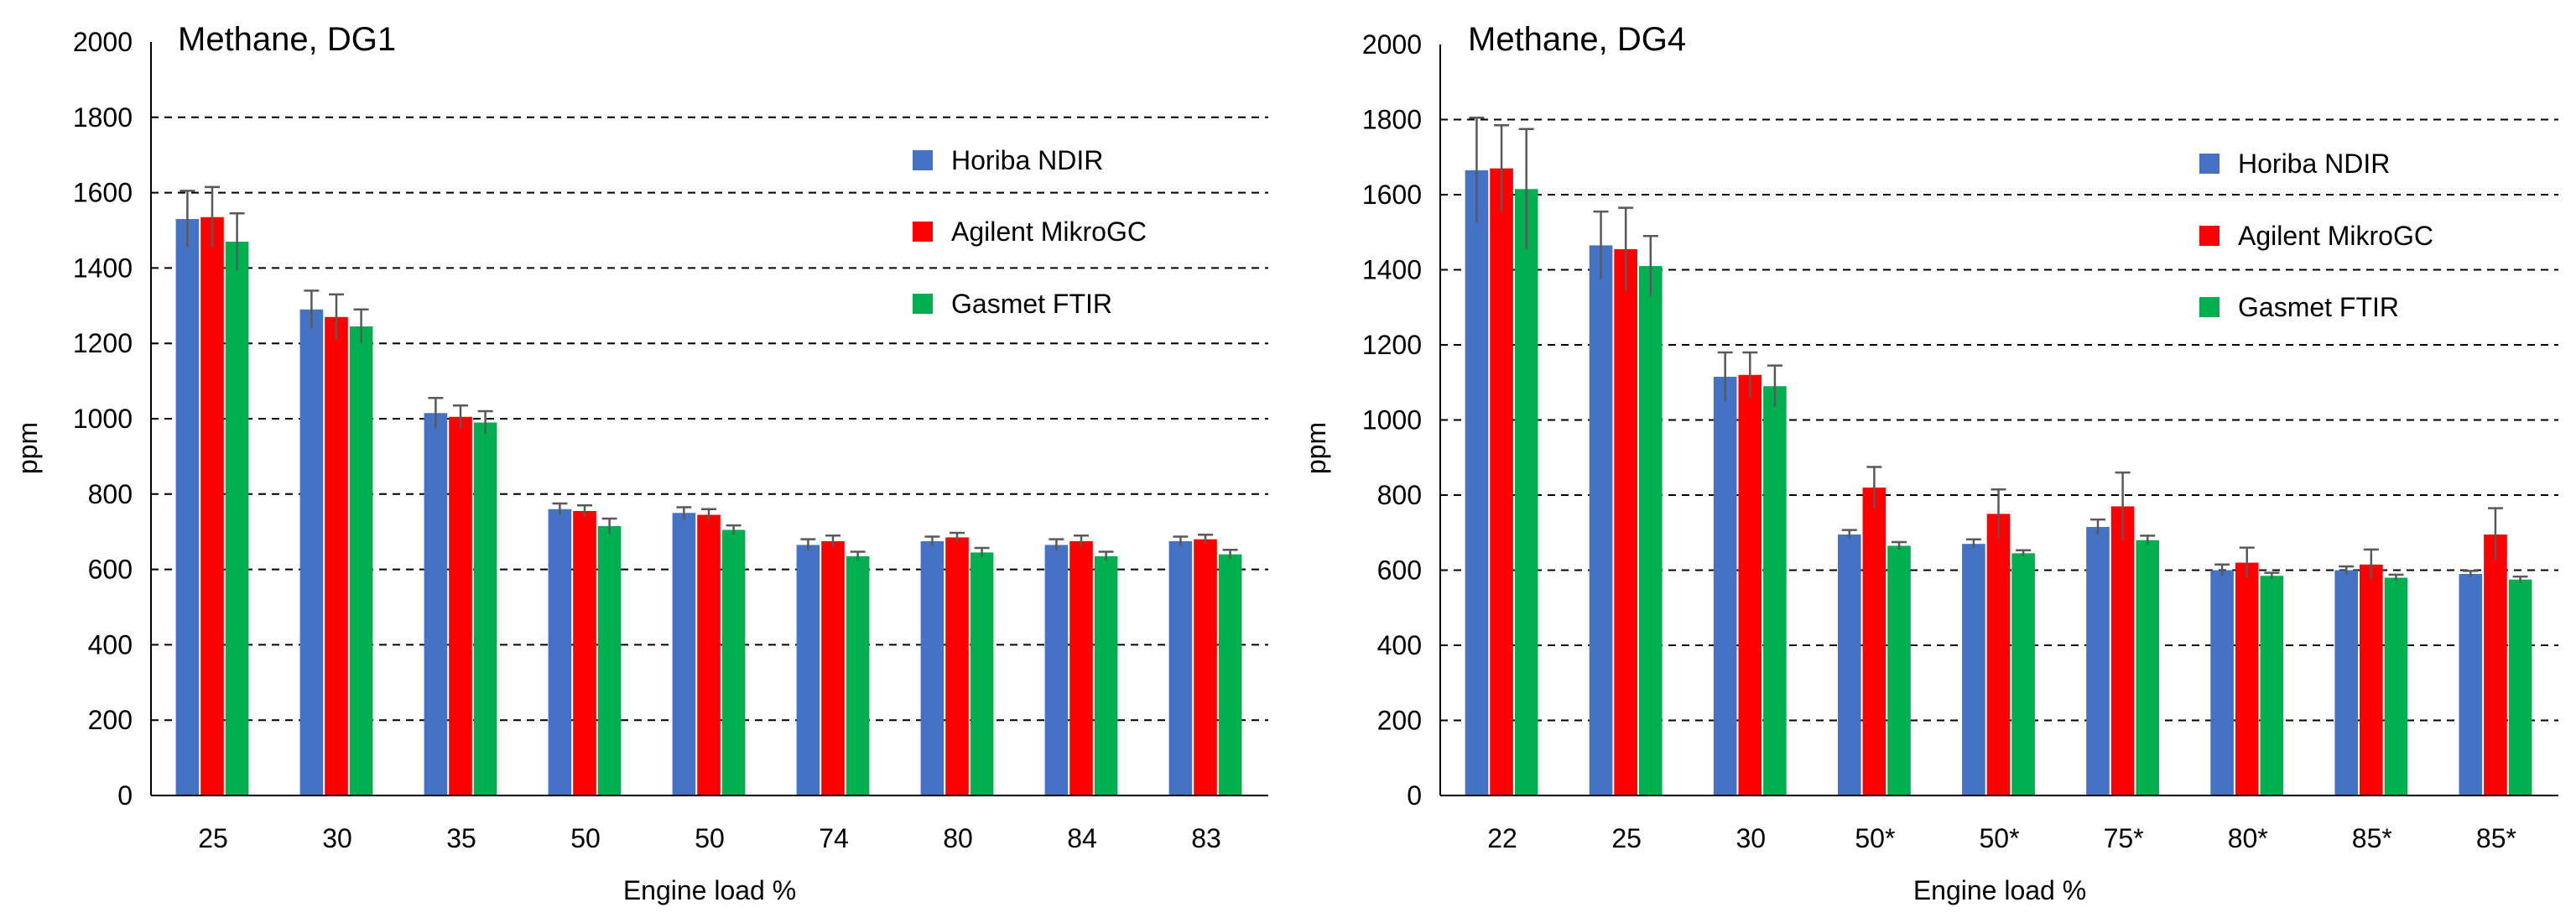  What do you see at coordinates (709, 890) in the screenshot?
I see `x-axis-label: Engine load %` at bounding box center [709, 890].